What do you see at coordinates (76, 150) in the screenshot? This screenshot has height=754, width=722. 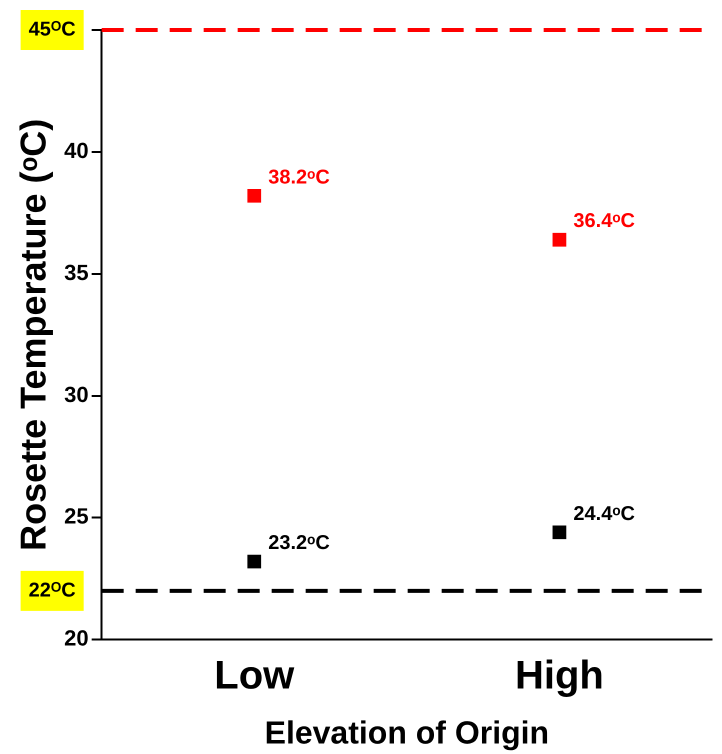 I see `y-tick-label: 40` at bounding box center [76, 150].